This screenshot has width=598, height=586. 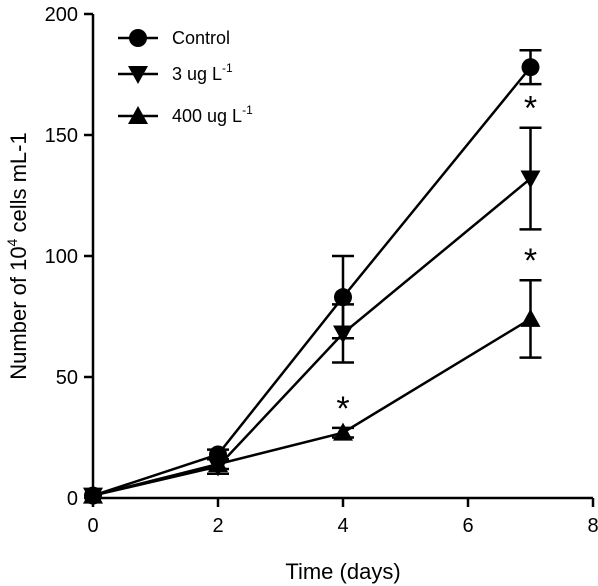 I want to click on y-axis-label-prefix: Number of 10, so click(x=18, y=312).